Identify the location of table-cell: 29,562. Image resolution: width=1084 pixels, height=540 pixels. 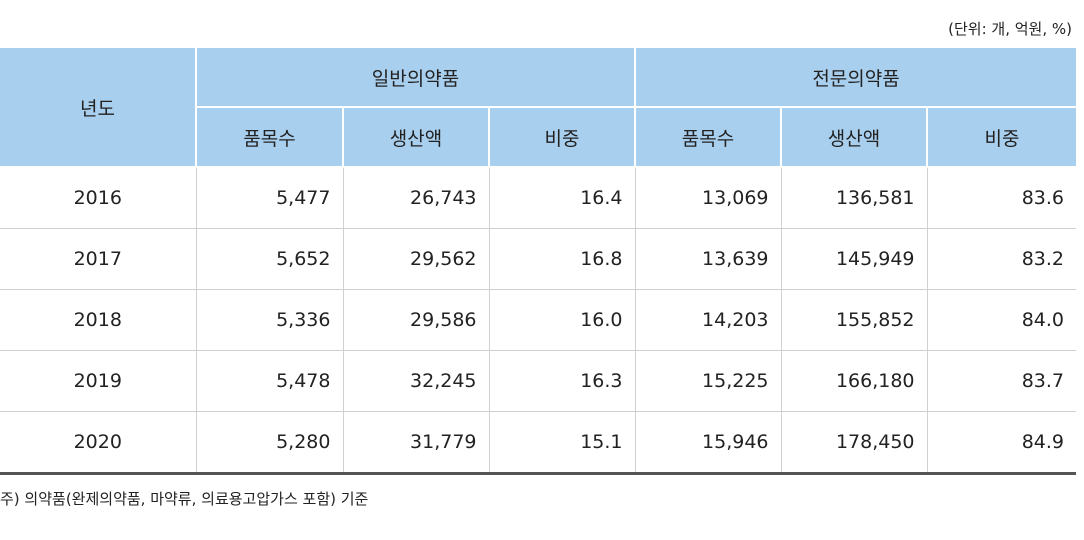
(415, 259).